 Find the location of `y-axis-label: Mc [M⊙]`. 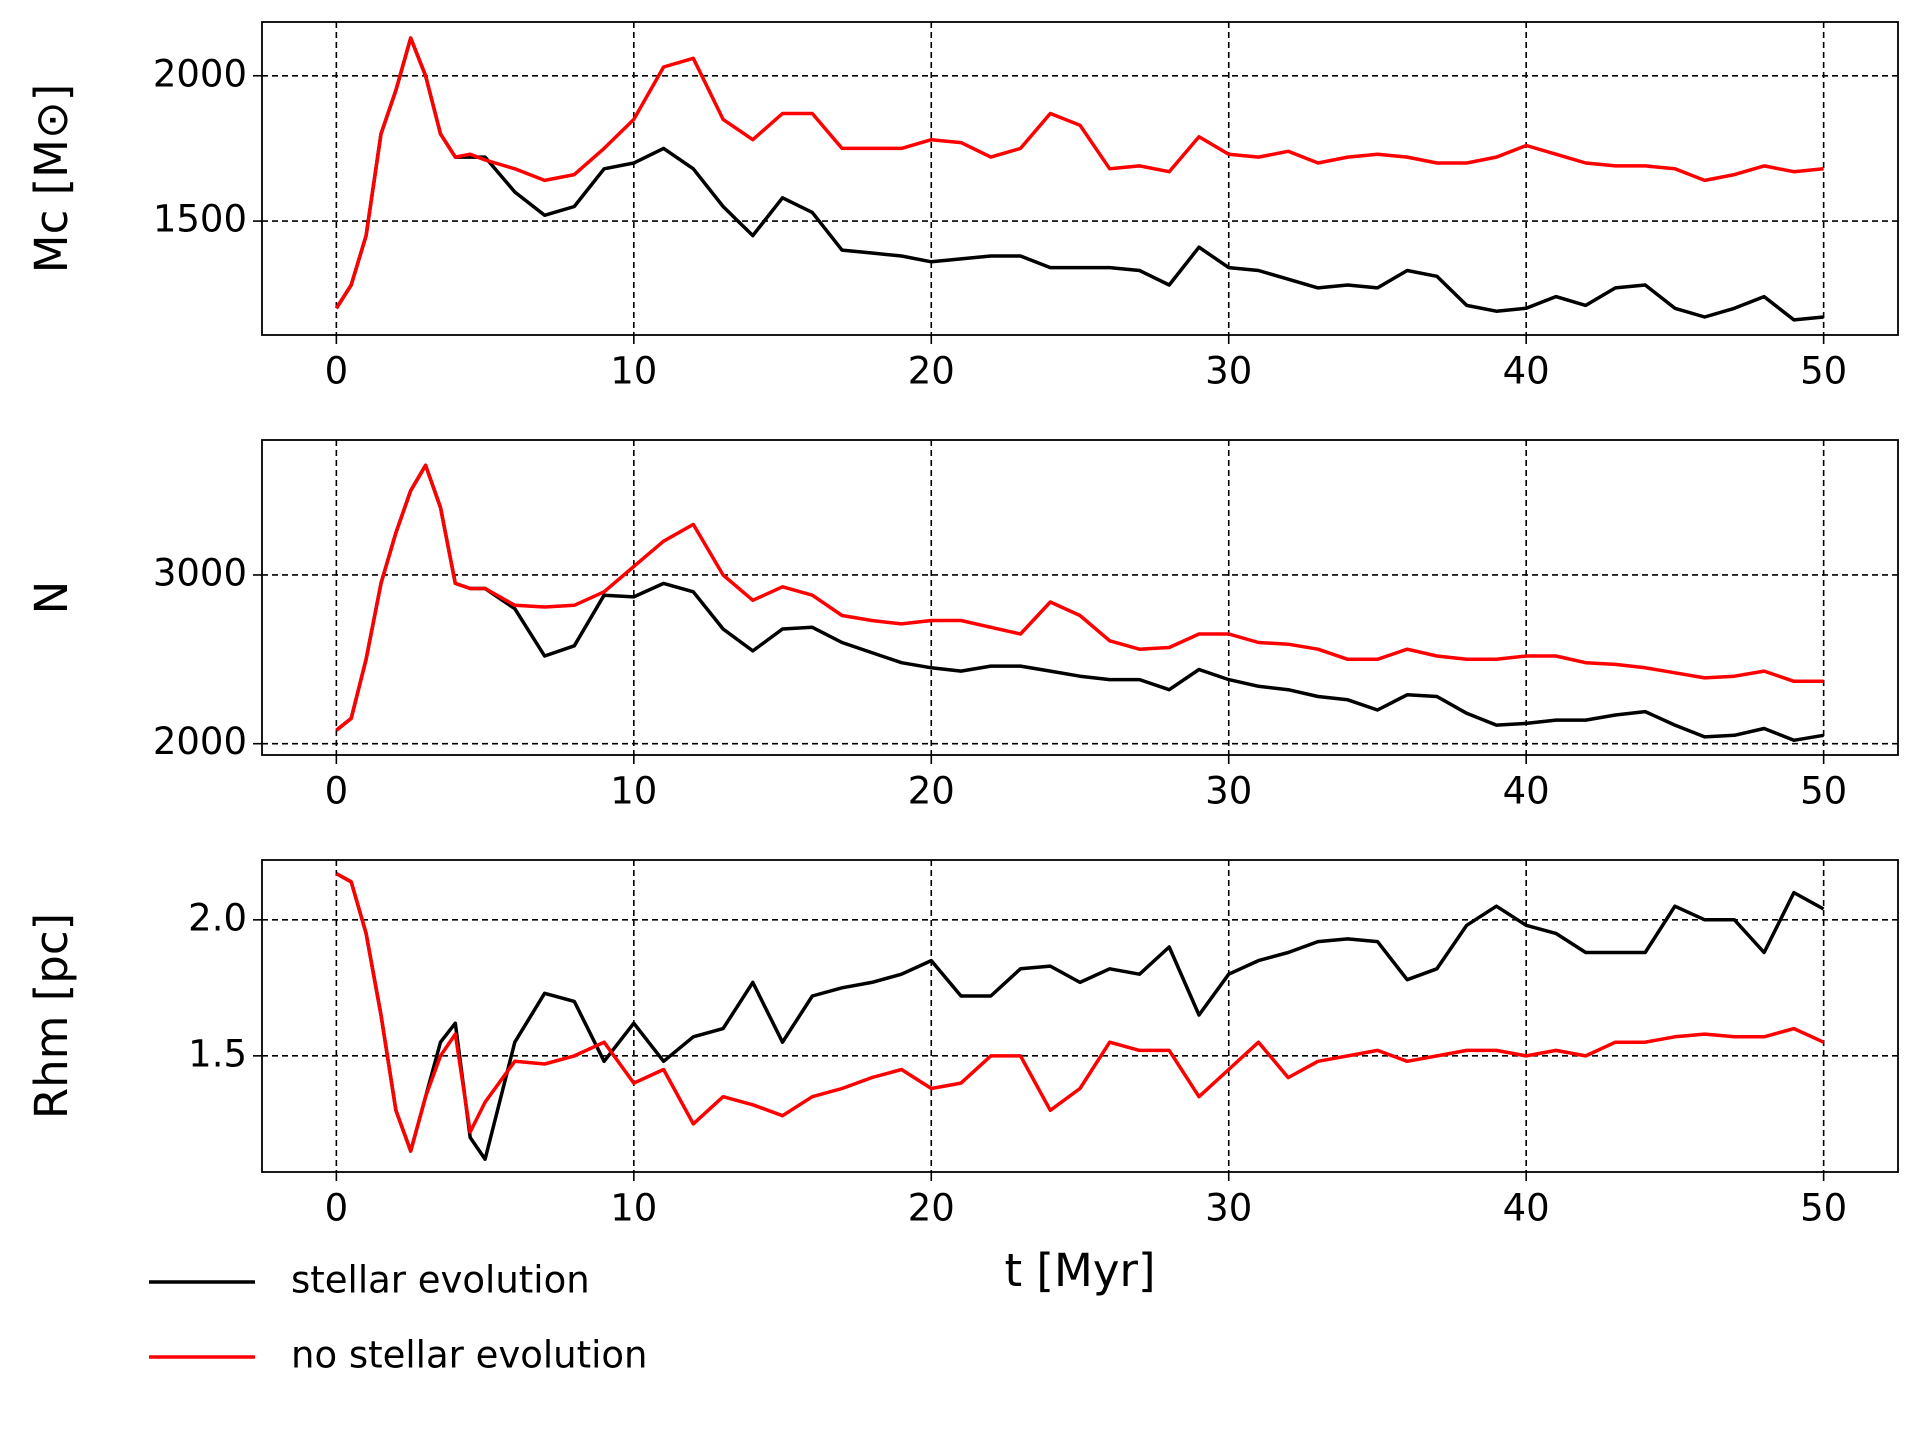

y-axis-label: Mc [M⊙] is located at coordinates (51, 179).